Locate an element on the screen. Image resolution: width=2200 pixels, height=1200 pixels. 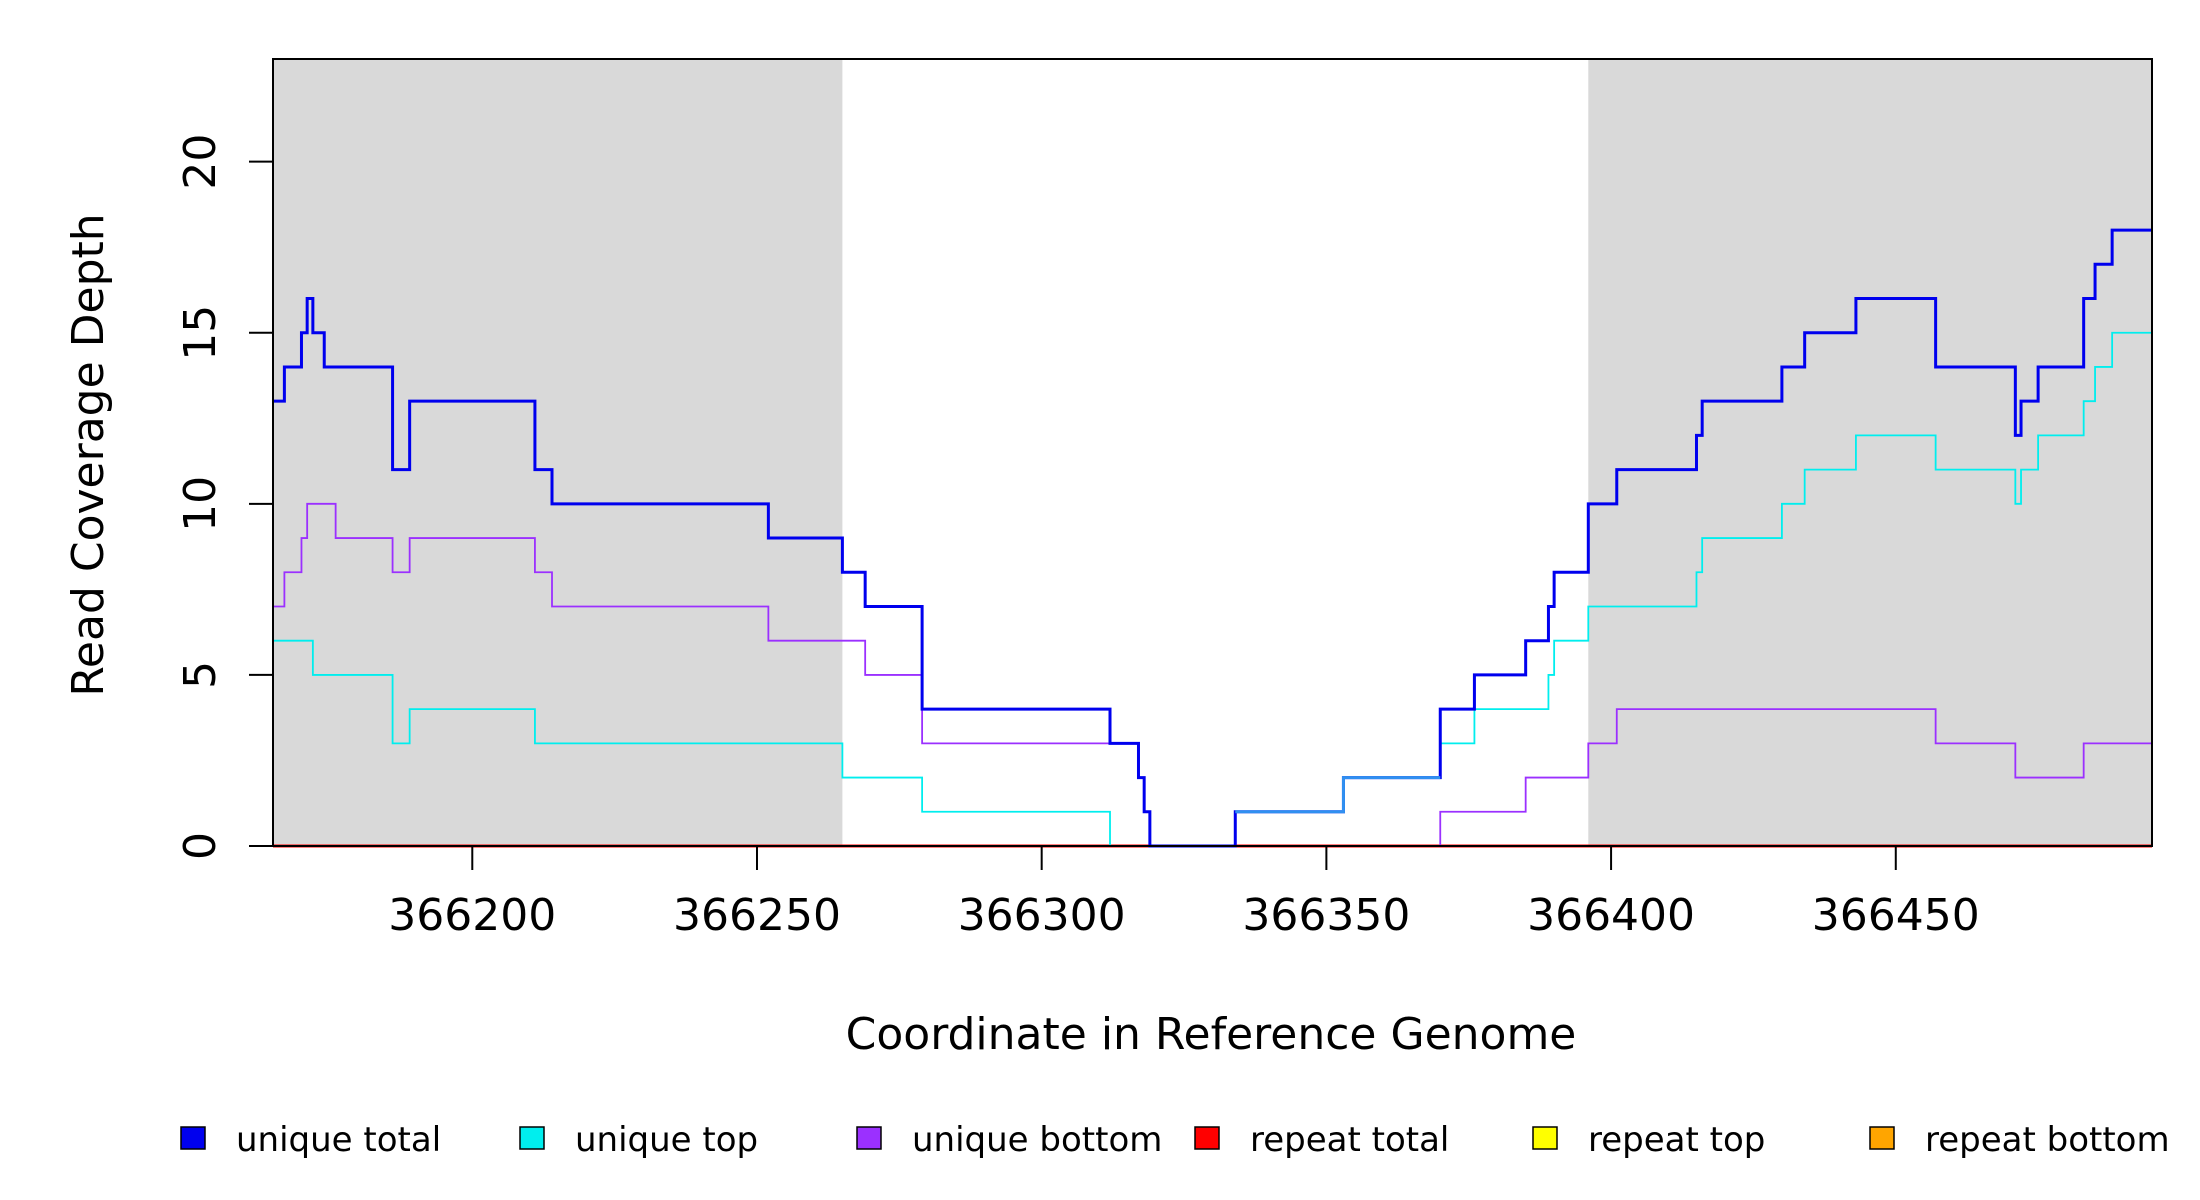
series-overlap-line is located at coordinates (1338, 795).